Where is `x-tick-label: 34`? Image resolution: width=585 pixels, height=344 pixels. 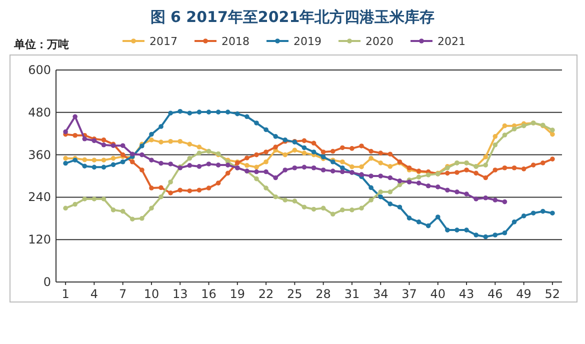
x-tick-label: 34 is located at coordinates (380, 294).